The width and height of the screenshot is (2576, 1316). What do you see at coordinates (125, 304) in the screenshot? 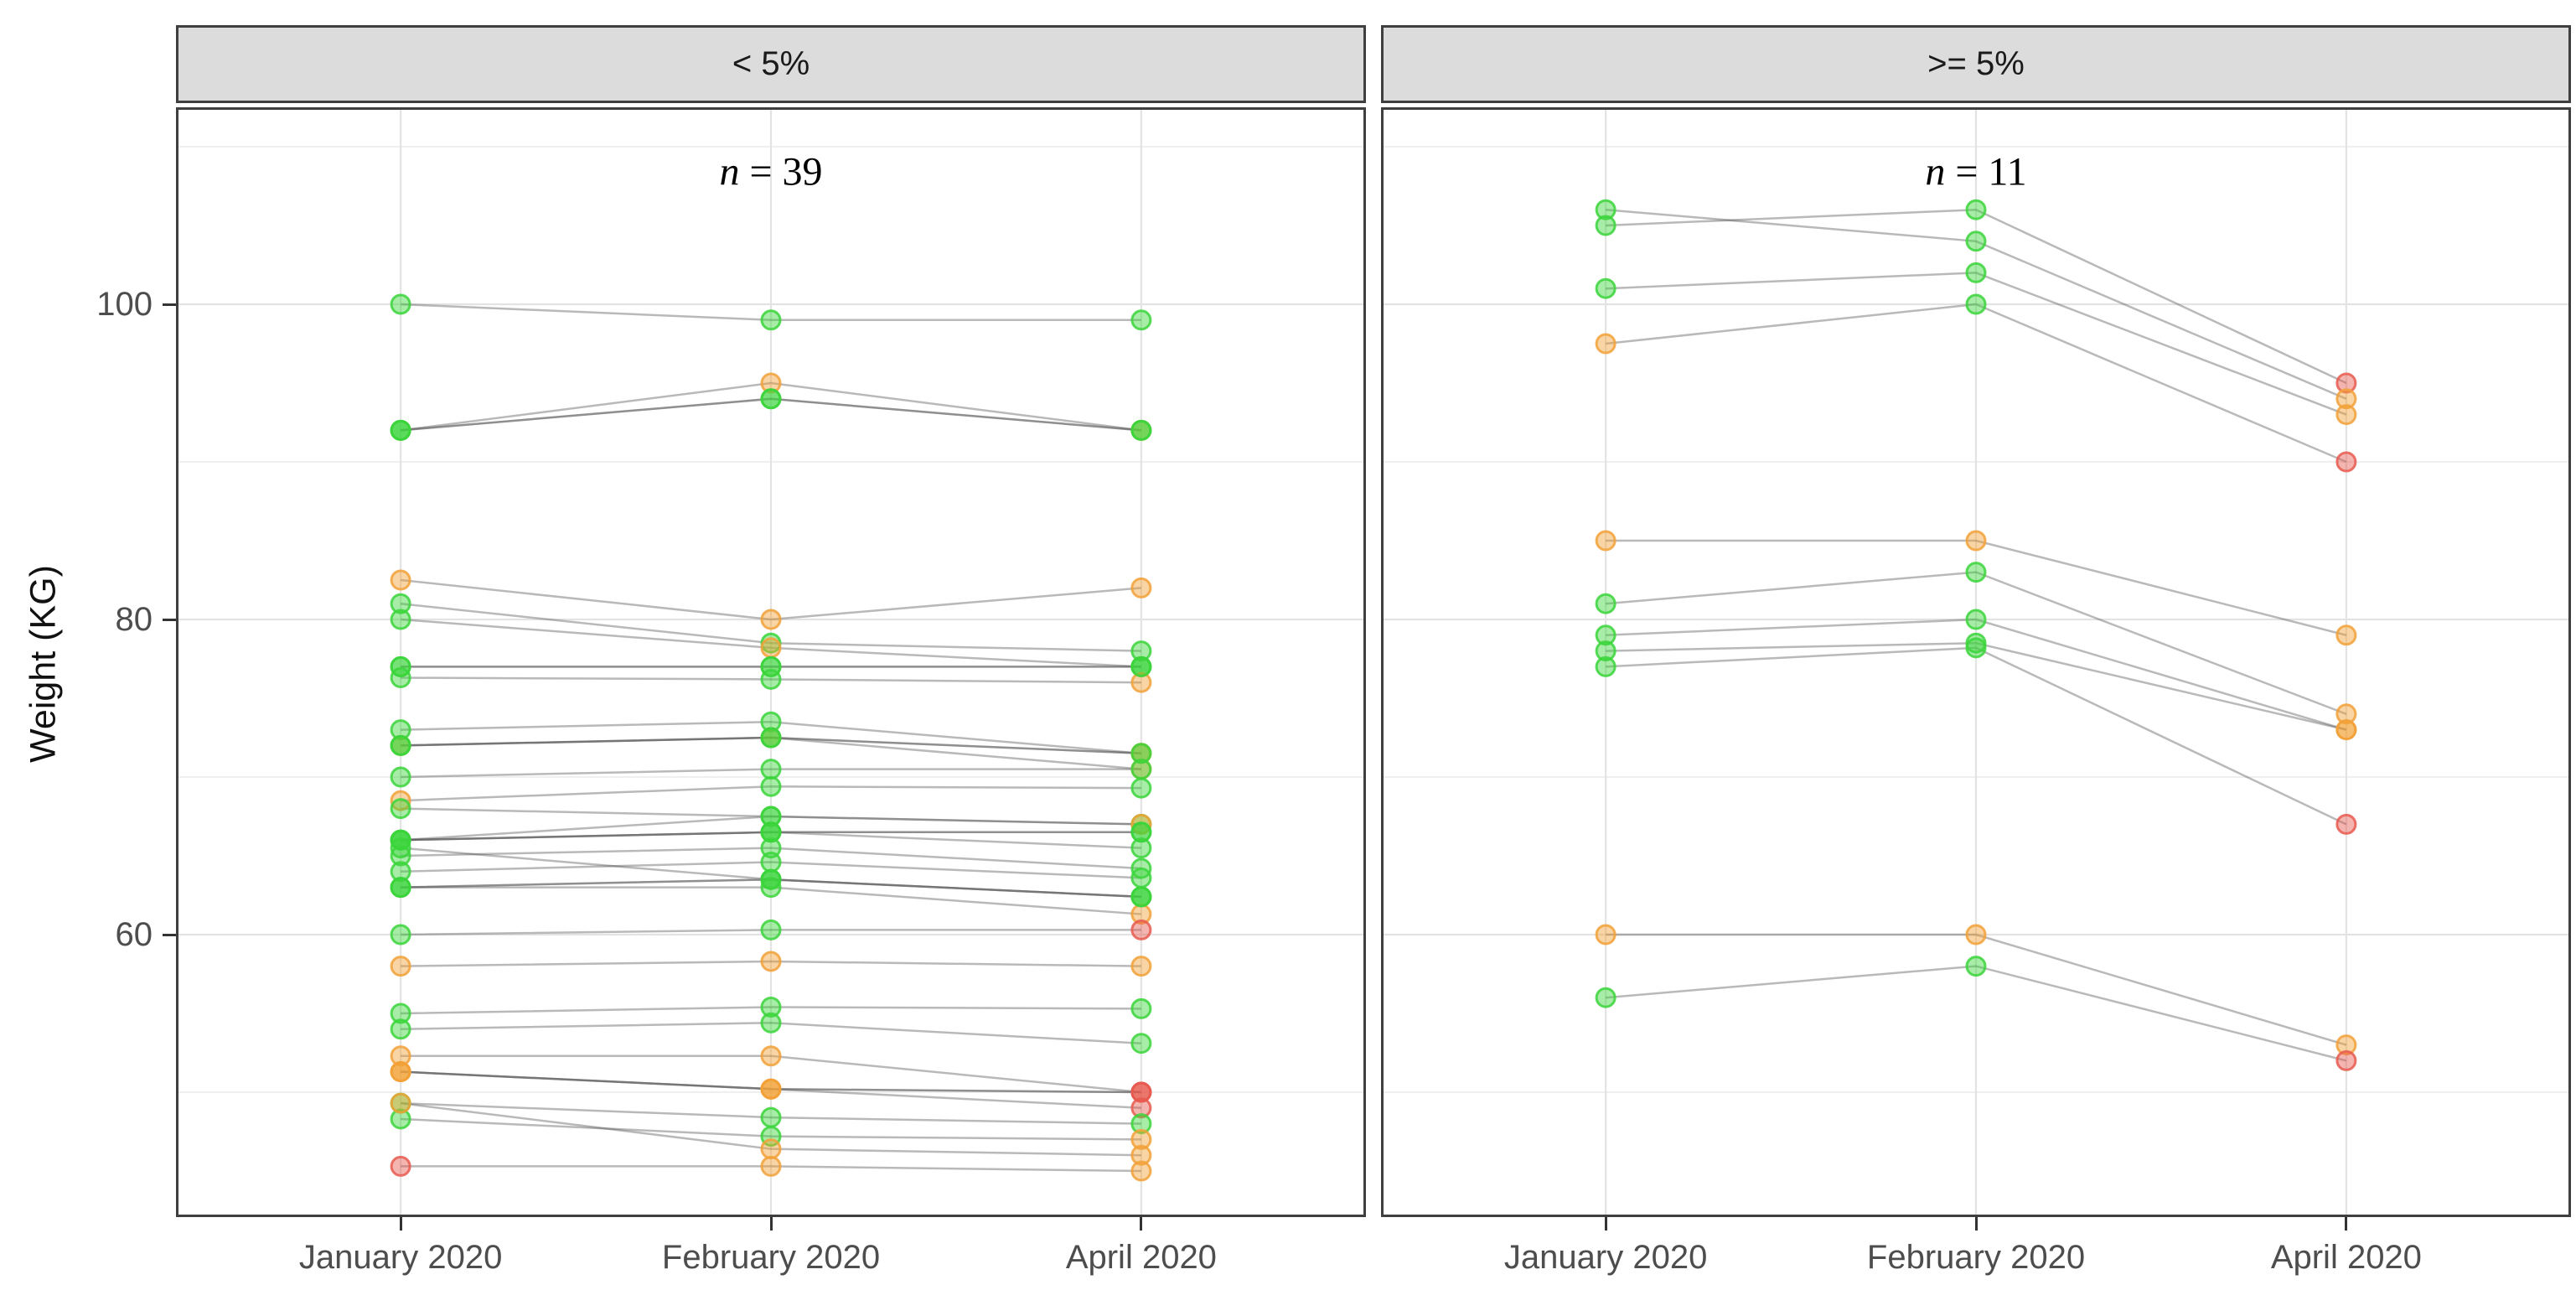
I see `y-tick-label: 100` at bounding box center [125, 304].